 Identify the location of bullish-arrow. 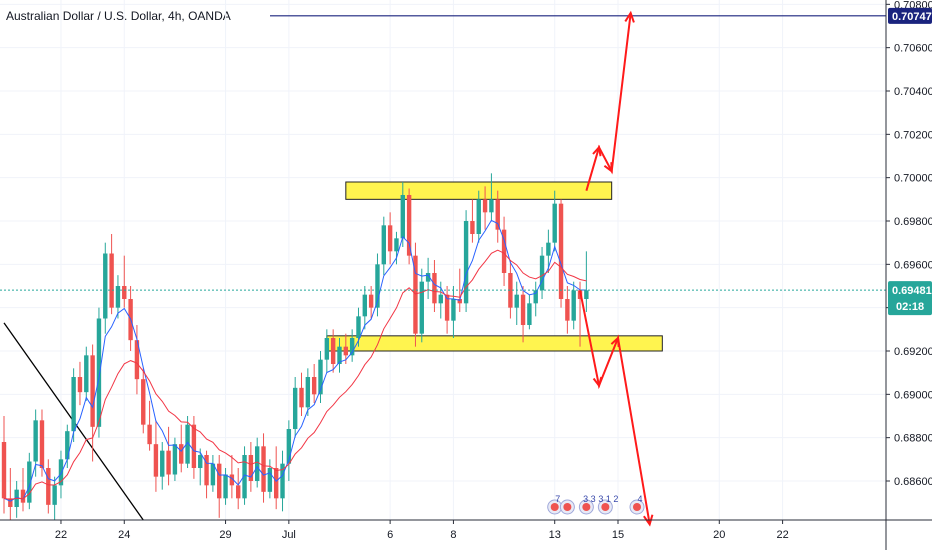
(610, 100).